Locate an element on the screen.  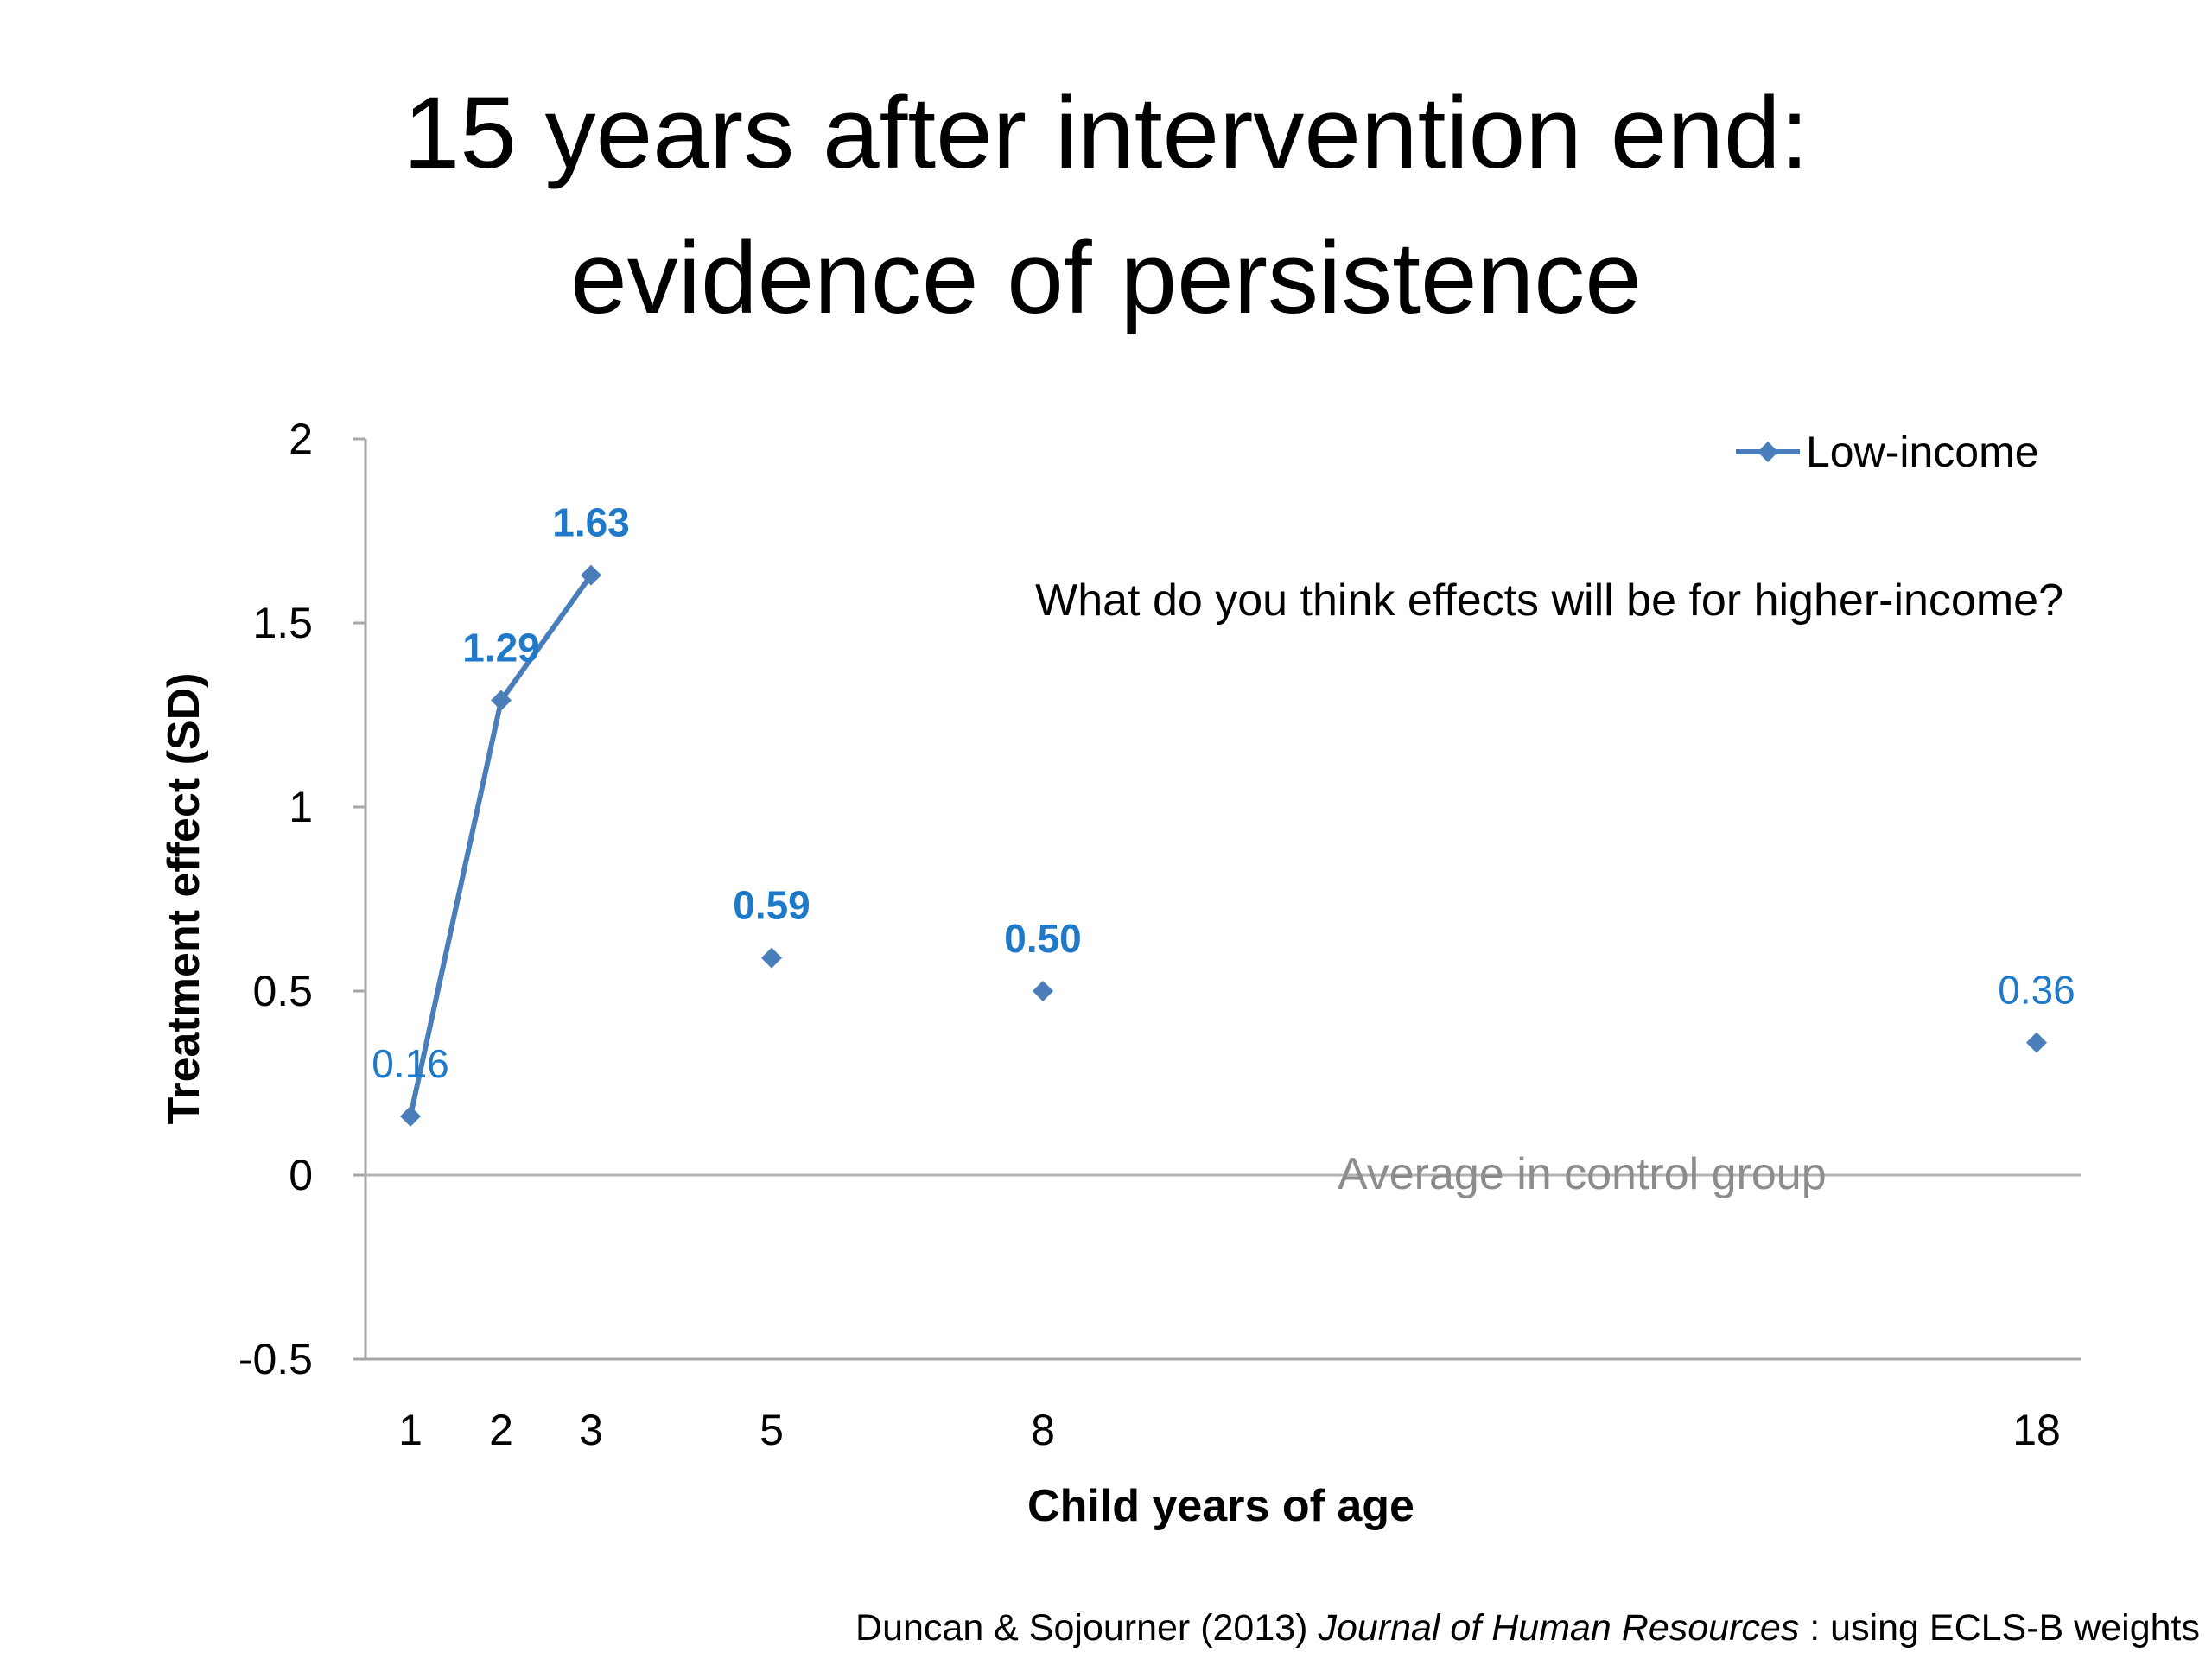
citation-authors: Duncan & Sojourner (2013) is located at coordinates (1087, 1628).